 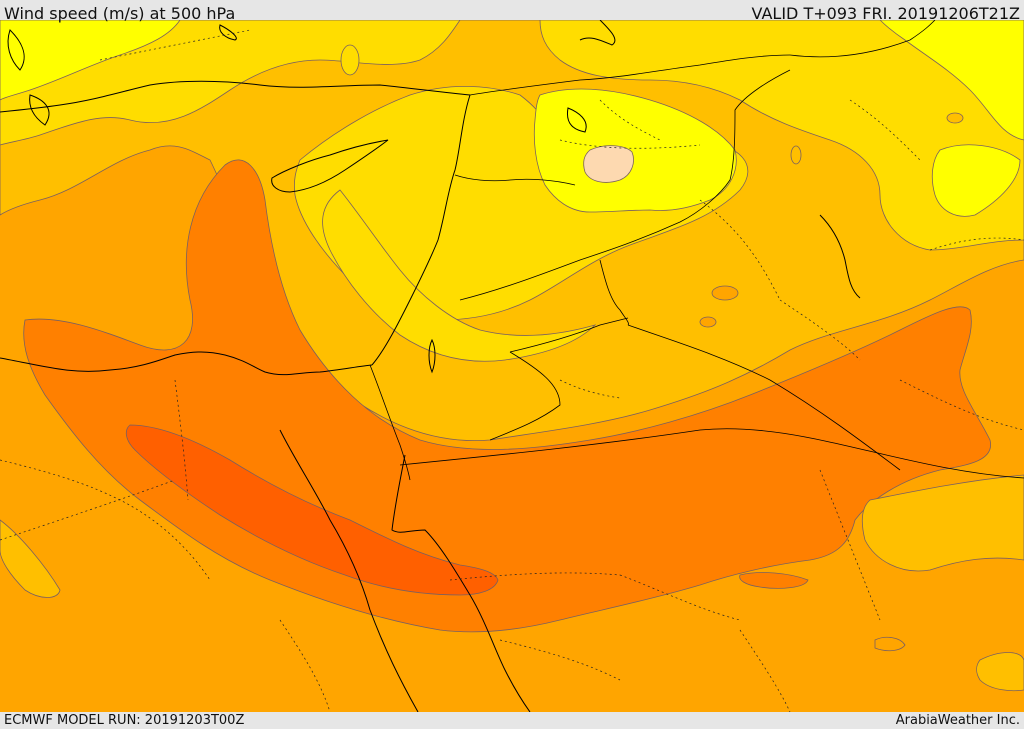 What do you see at coordinates (124, 720) in the screenshot?
I see `model-run: ECMWF MODEL RUN: 20191203T00Z` at bounding box center [124, 720].